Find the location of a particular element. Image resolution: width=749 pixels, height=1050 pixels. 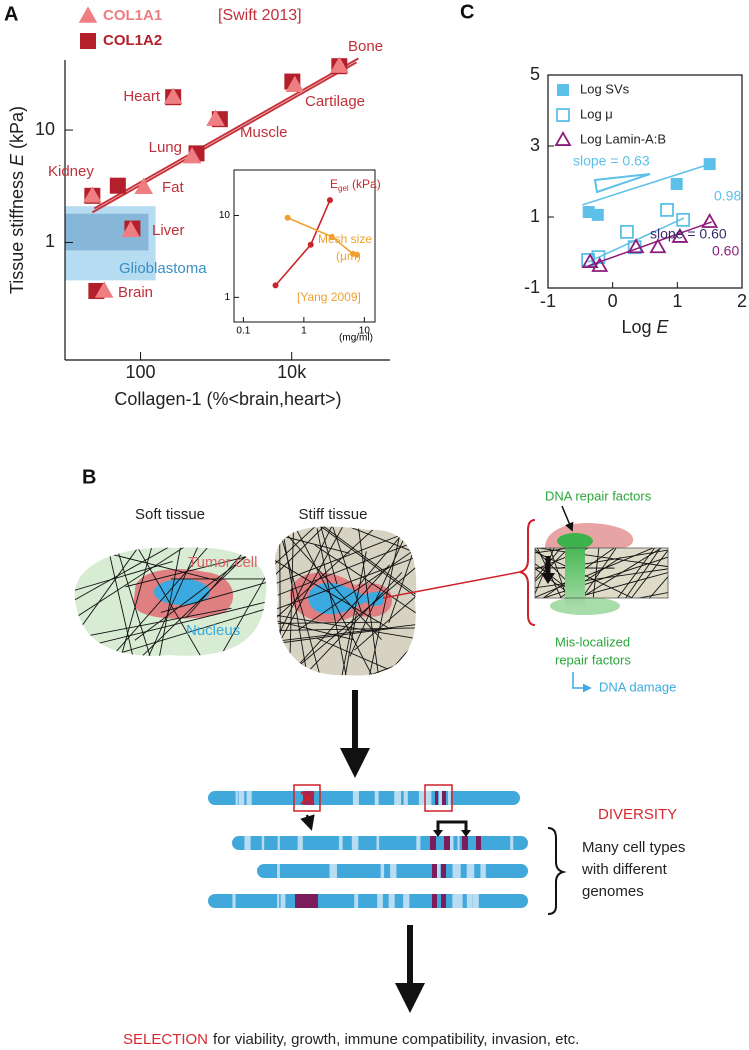

point-label: Bone is located at coordinates (365, 46).